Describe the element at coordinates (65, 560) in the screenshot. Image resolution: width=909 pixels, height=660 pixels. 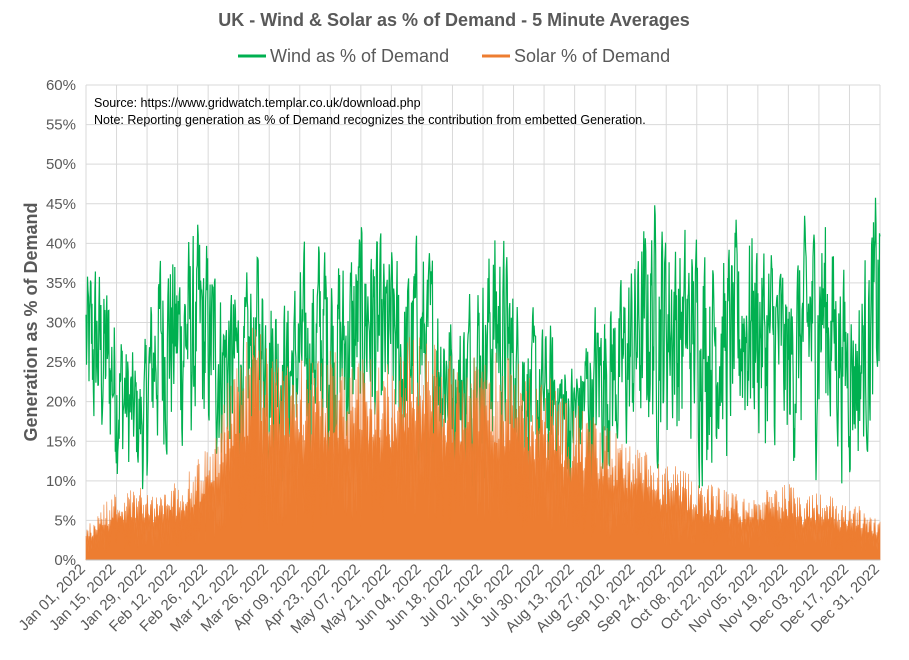
I see `y-tick-label: 0%` at that location.